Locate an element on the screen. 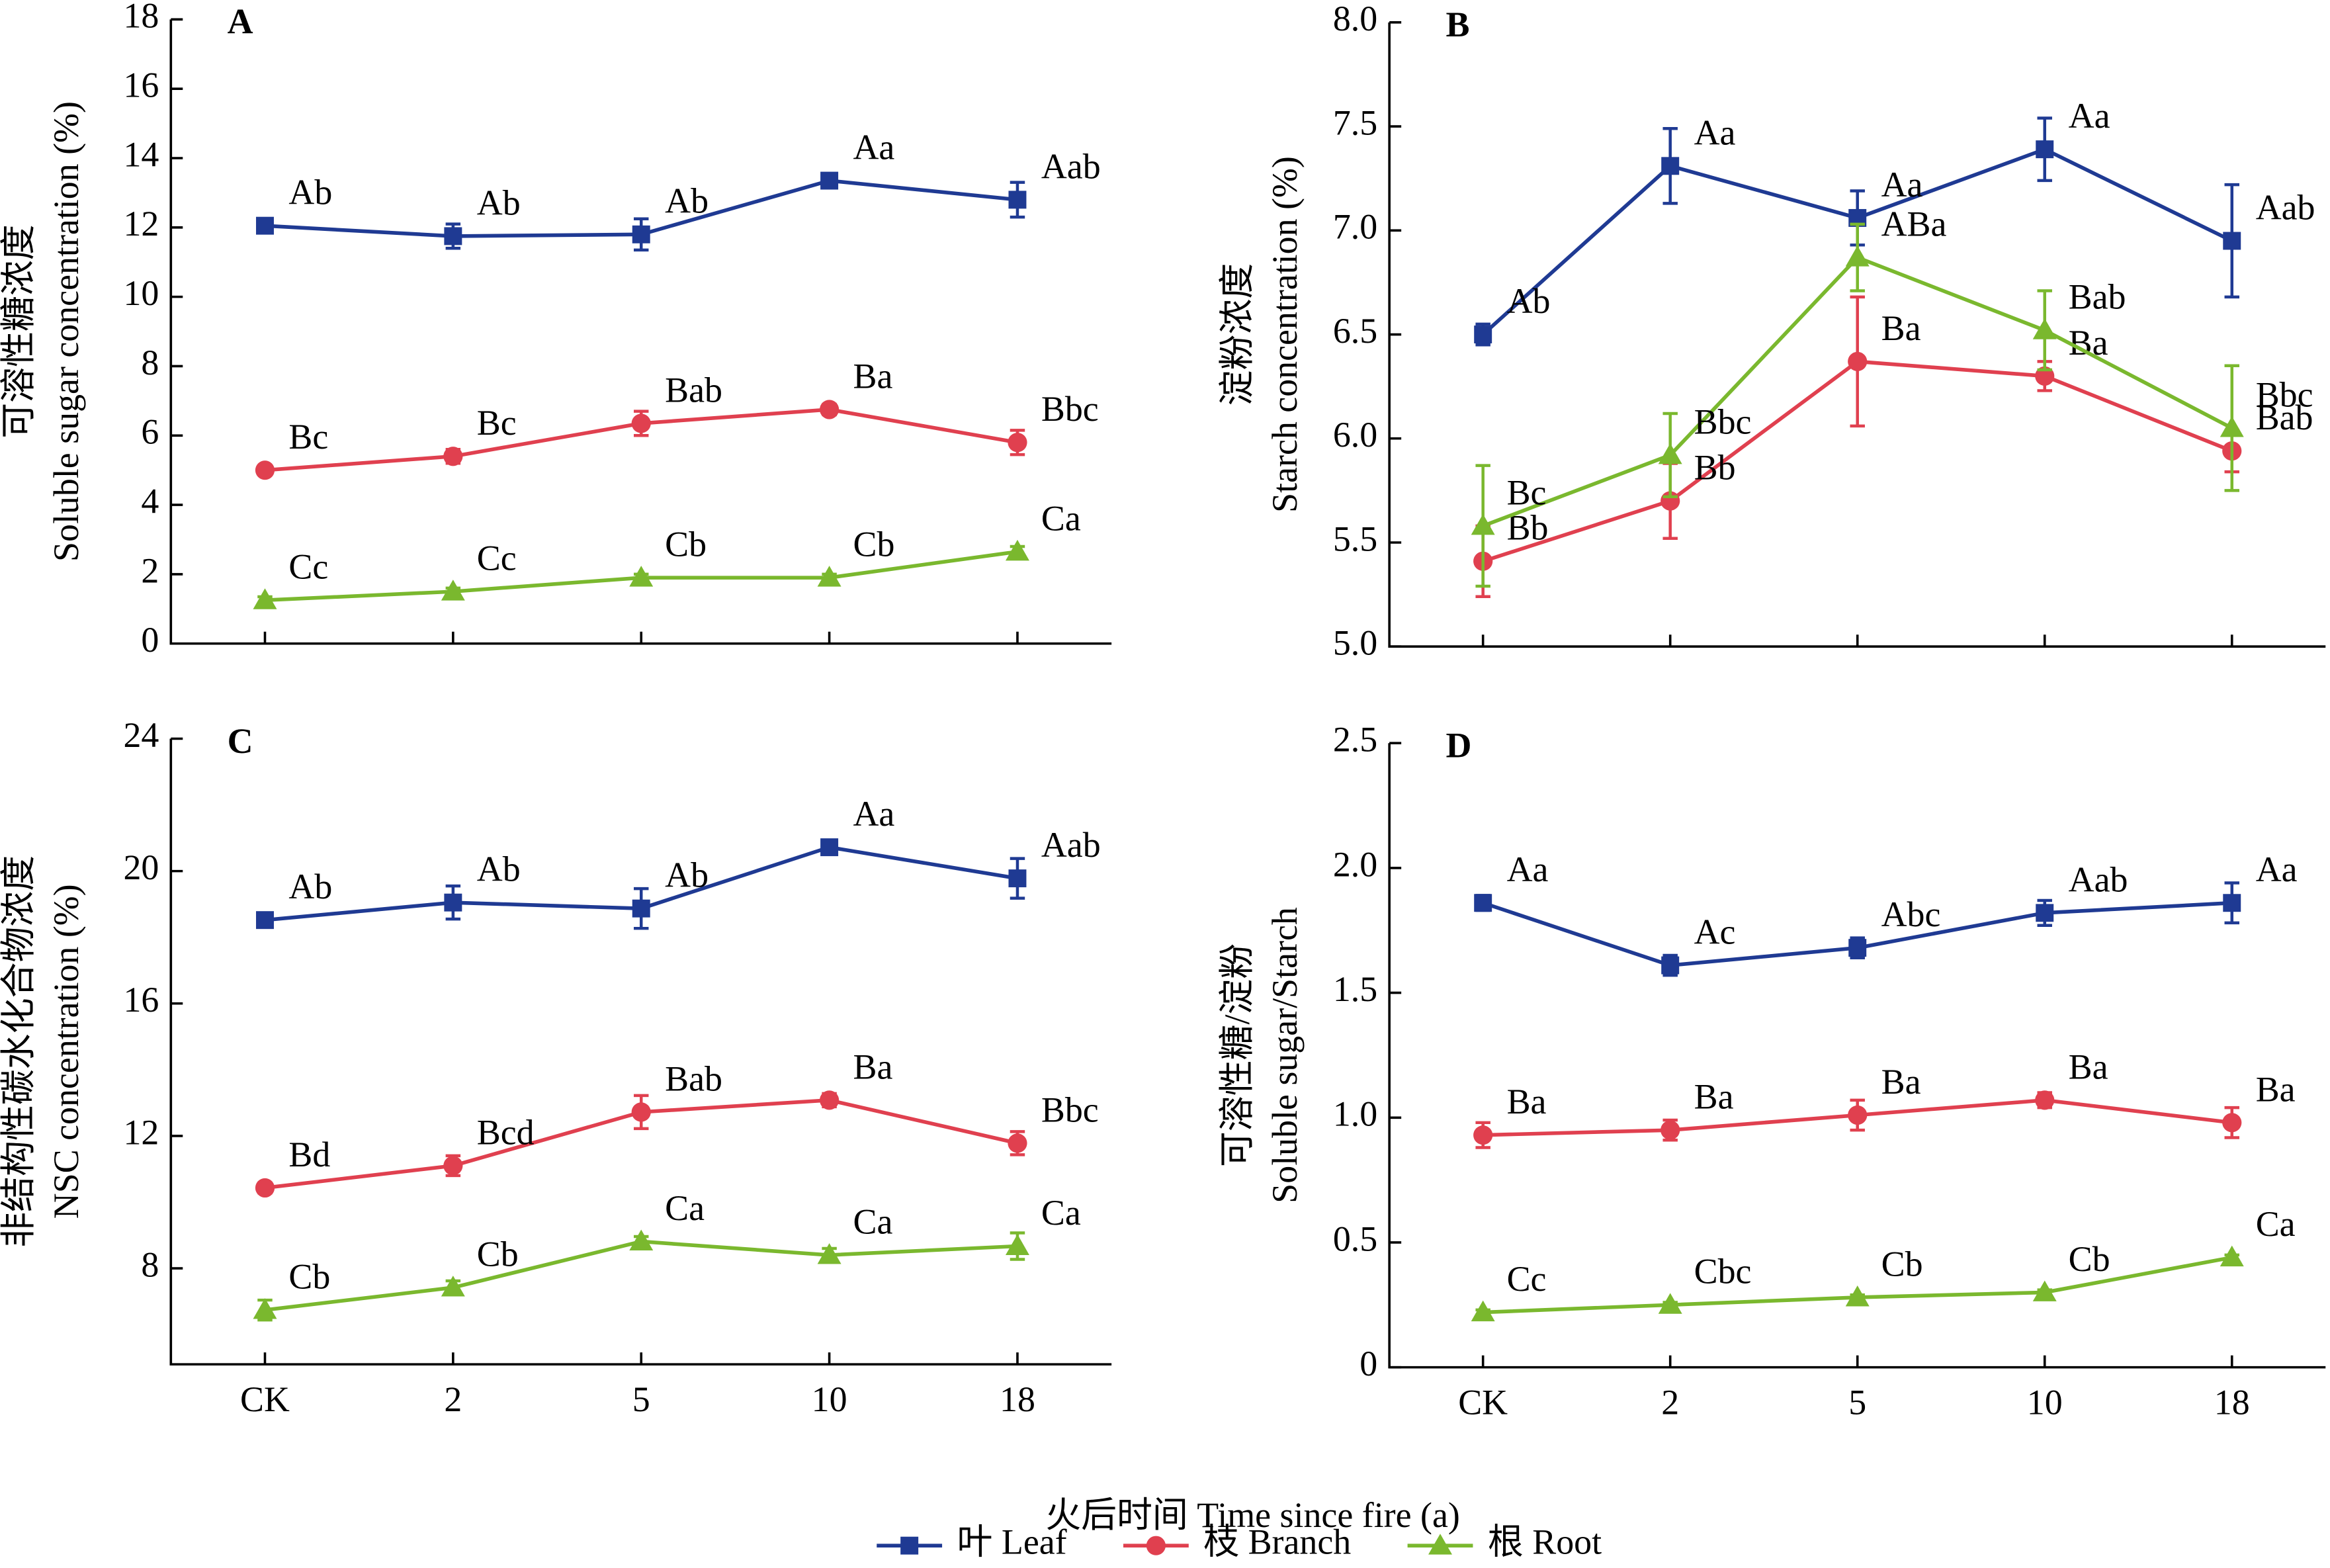 The width and height of the screenshot is (2330, 1568). y-tick-label: 6 is located at coordinates (150, 432).